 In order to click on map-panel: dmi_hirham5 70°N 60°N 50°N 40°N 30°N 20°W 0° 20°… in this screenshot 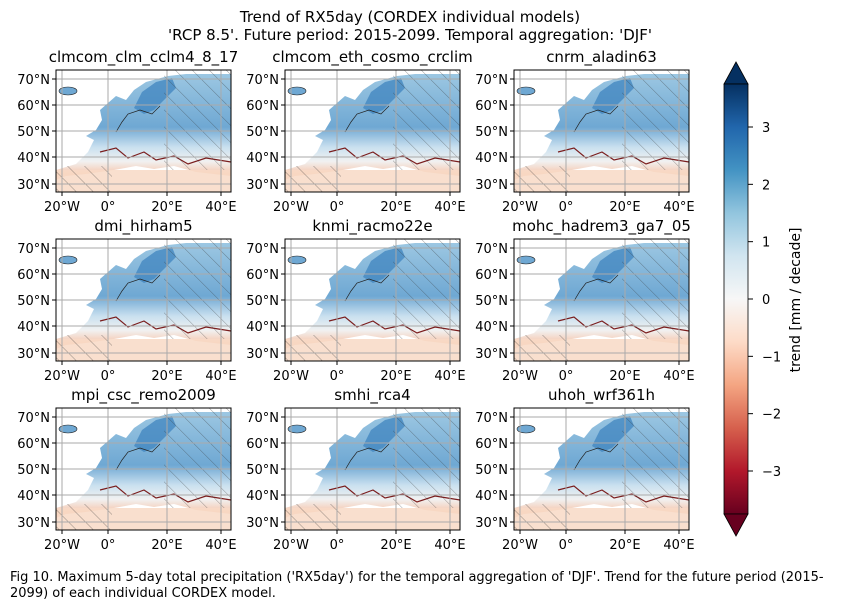, I will do `click(126, 300)`.